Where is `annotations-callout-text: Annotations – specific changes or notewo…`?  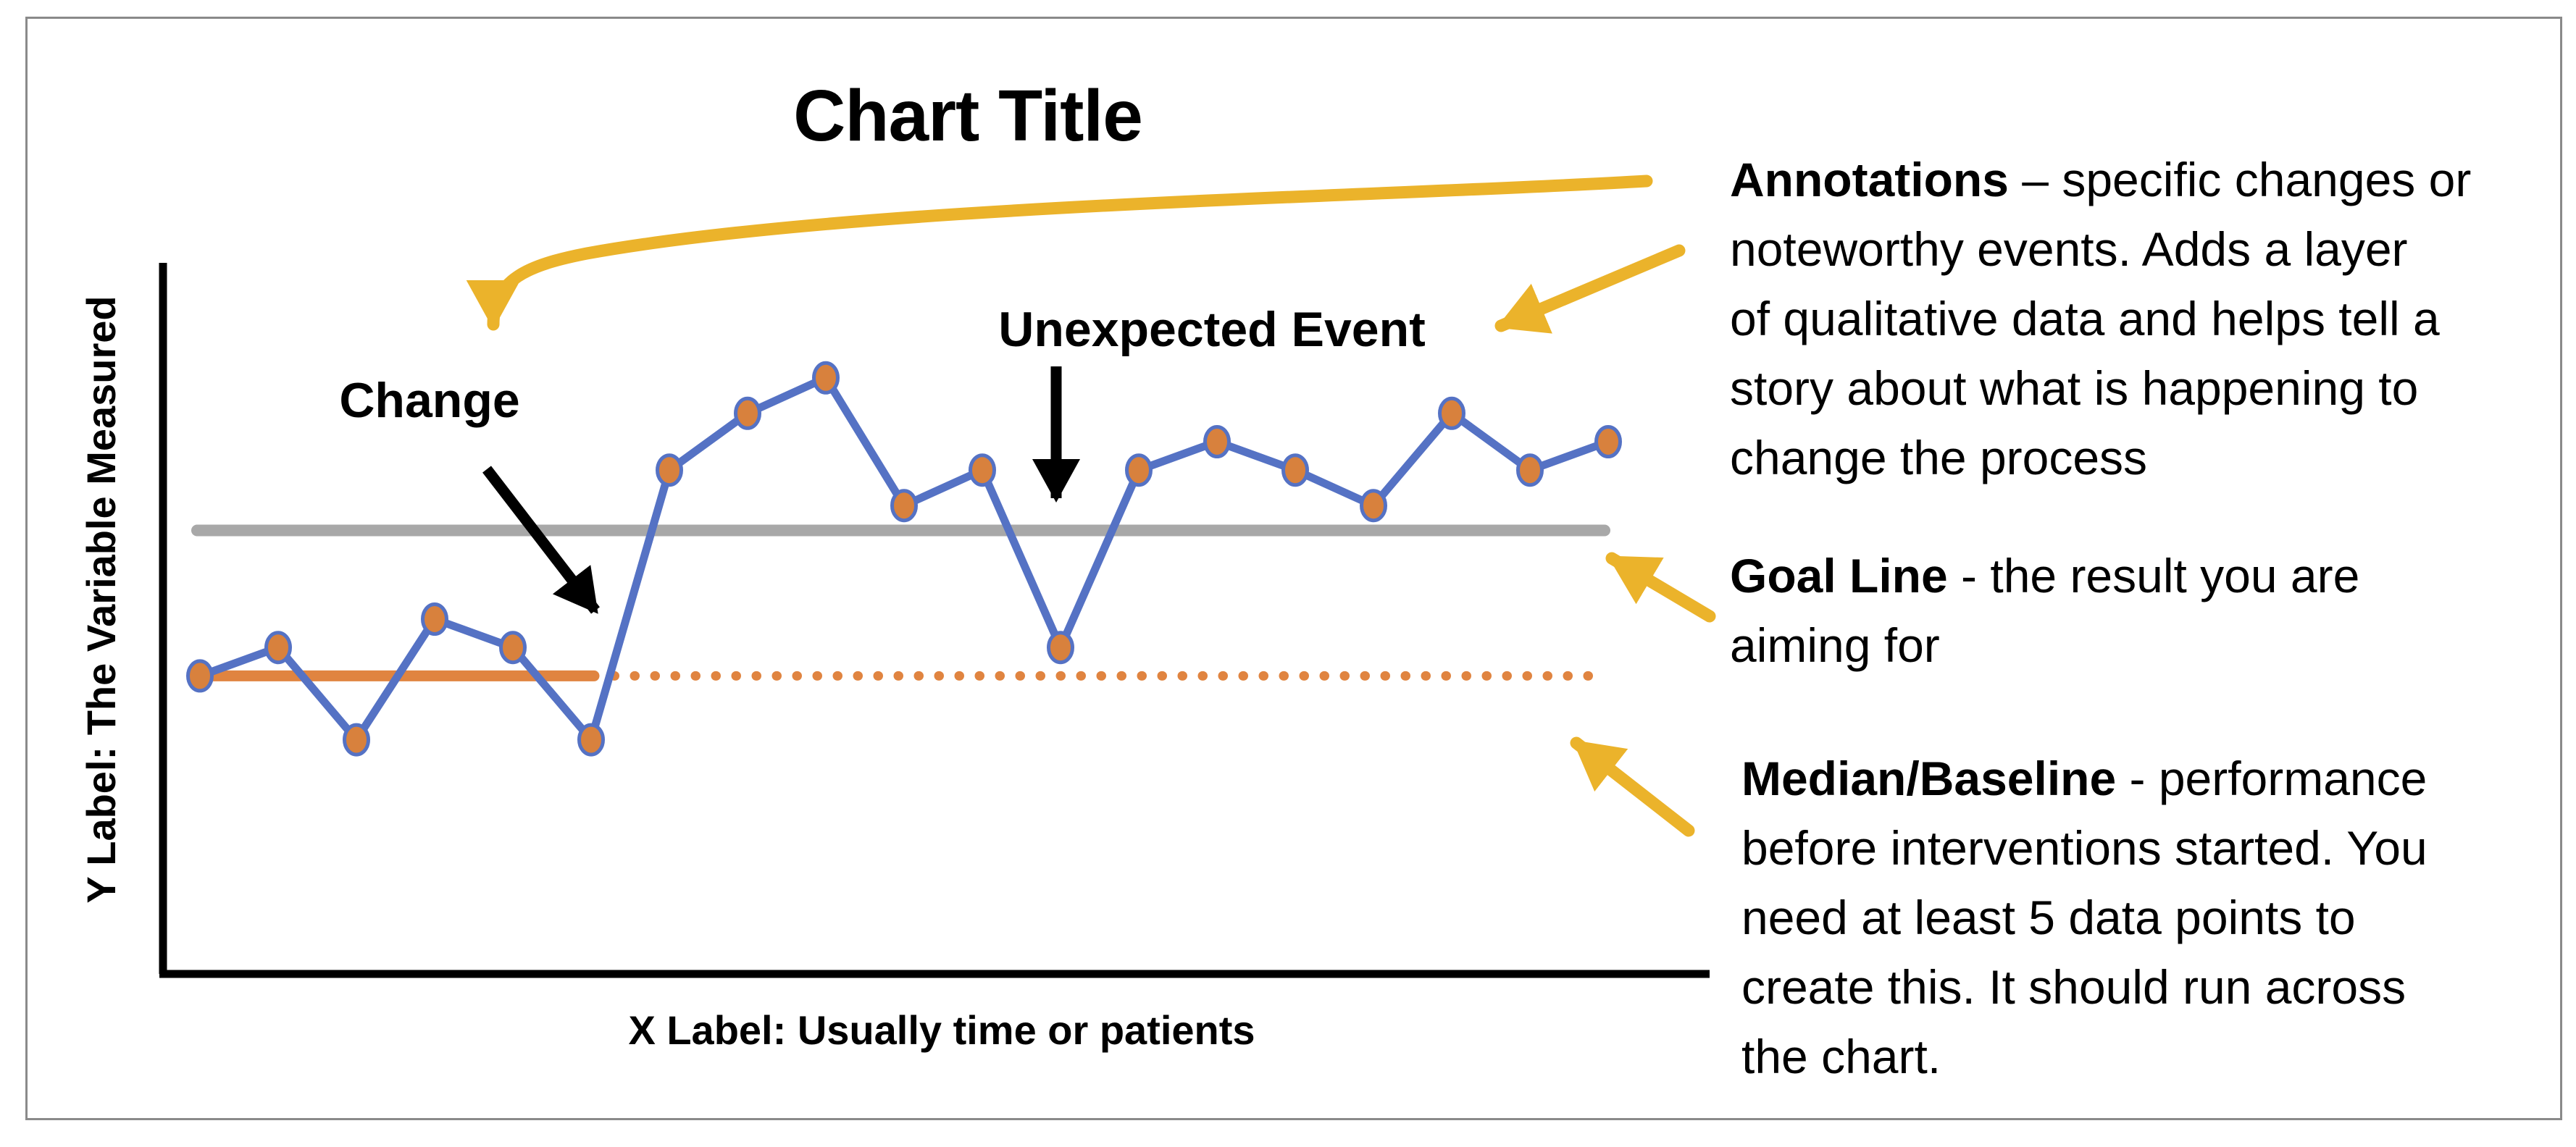 annotations-callout-text: Annotations – specific changes or notewo… is located at coordinates (2101, 318).